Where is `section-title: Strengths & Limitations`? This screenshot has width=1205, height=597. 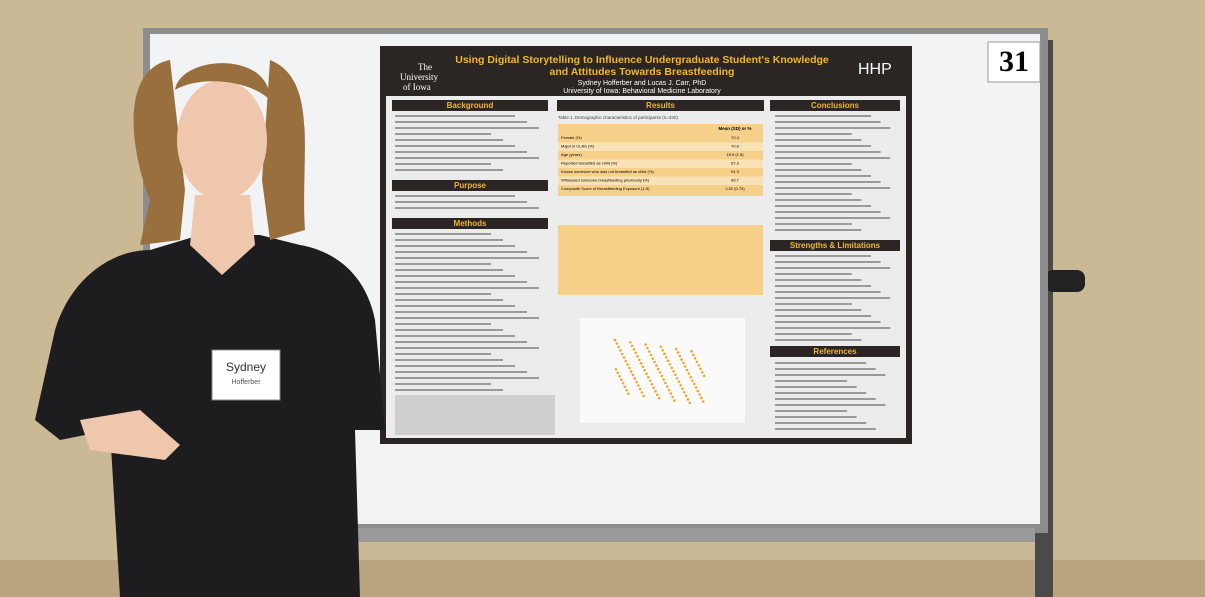 section-title: Strengths & Limitations is located at coordinates (835, 245).